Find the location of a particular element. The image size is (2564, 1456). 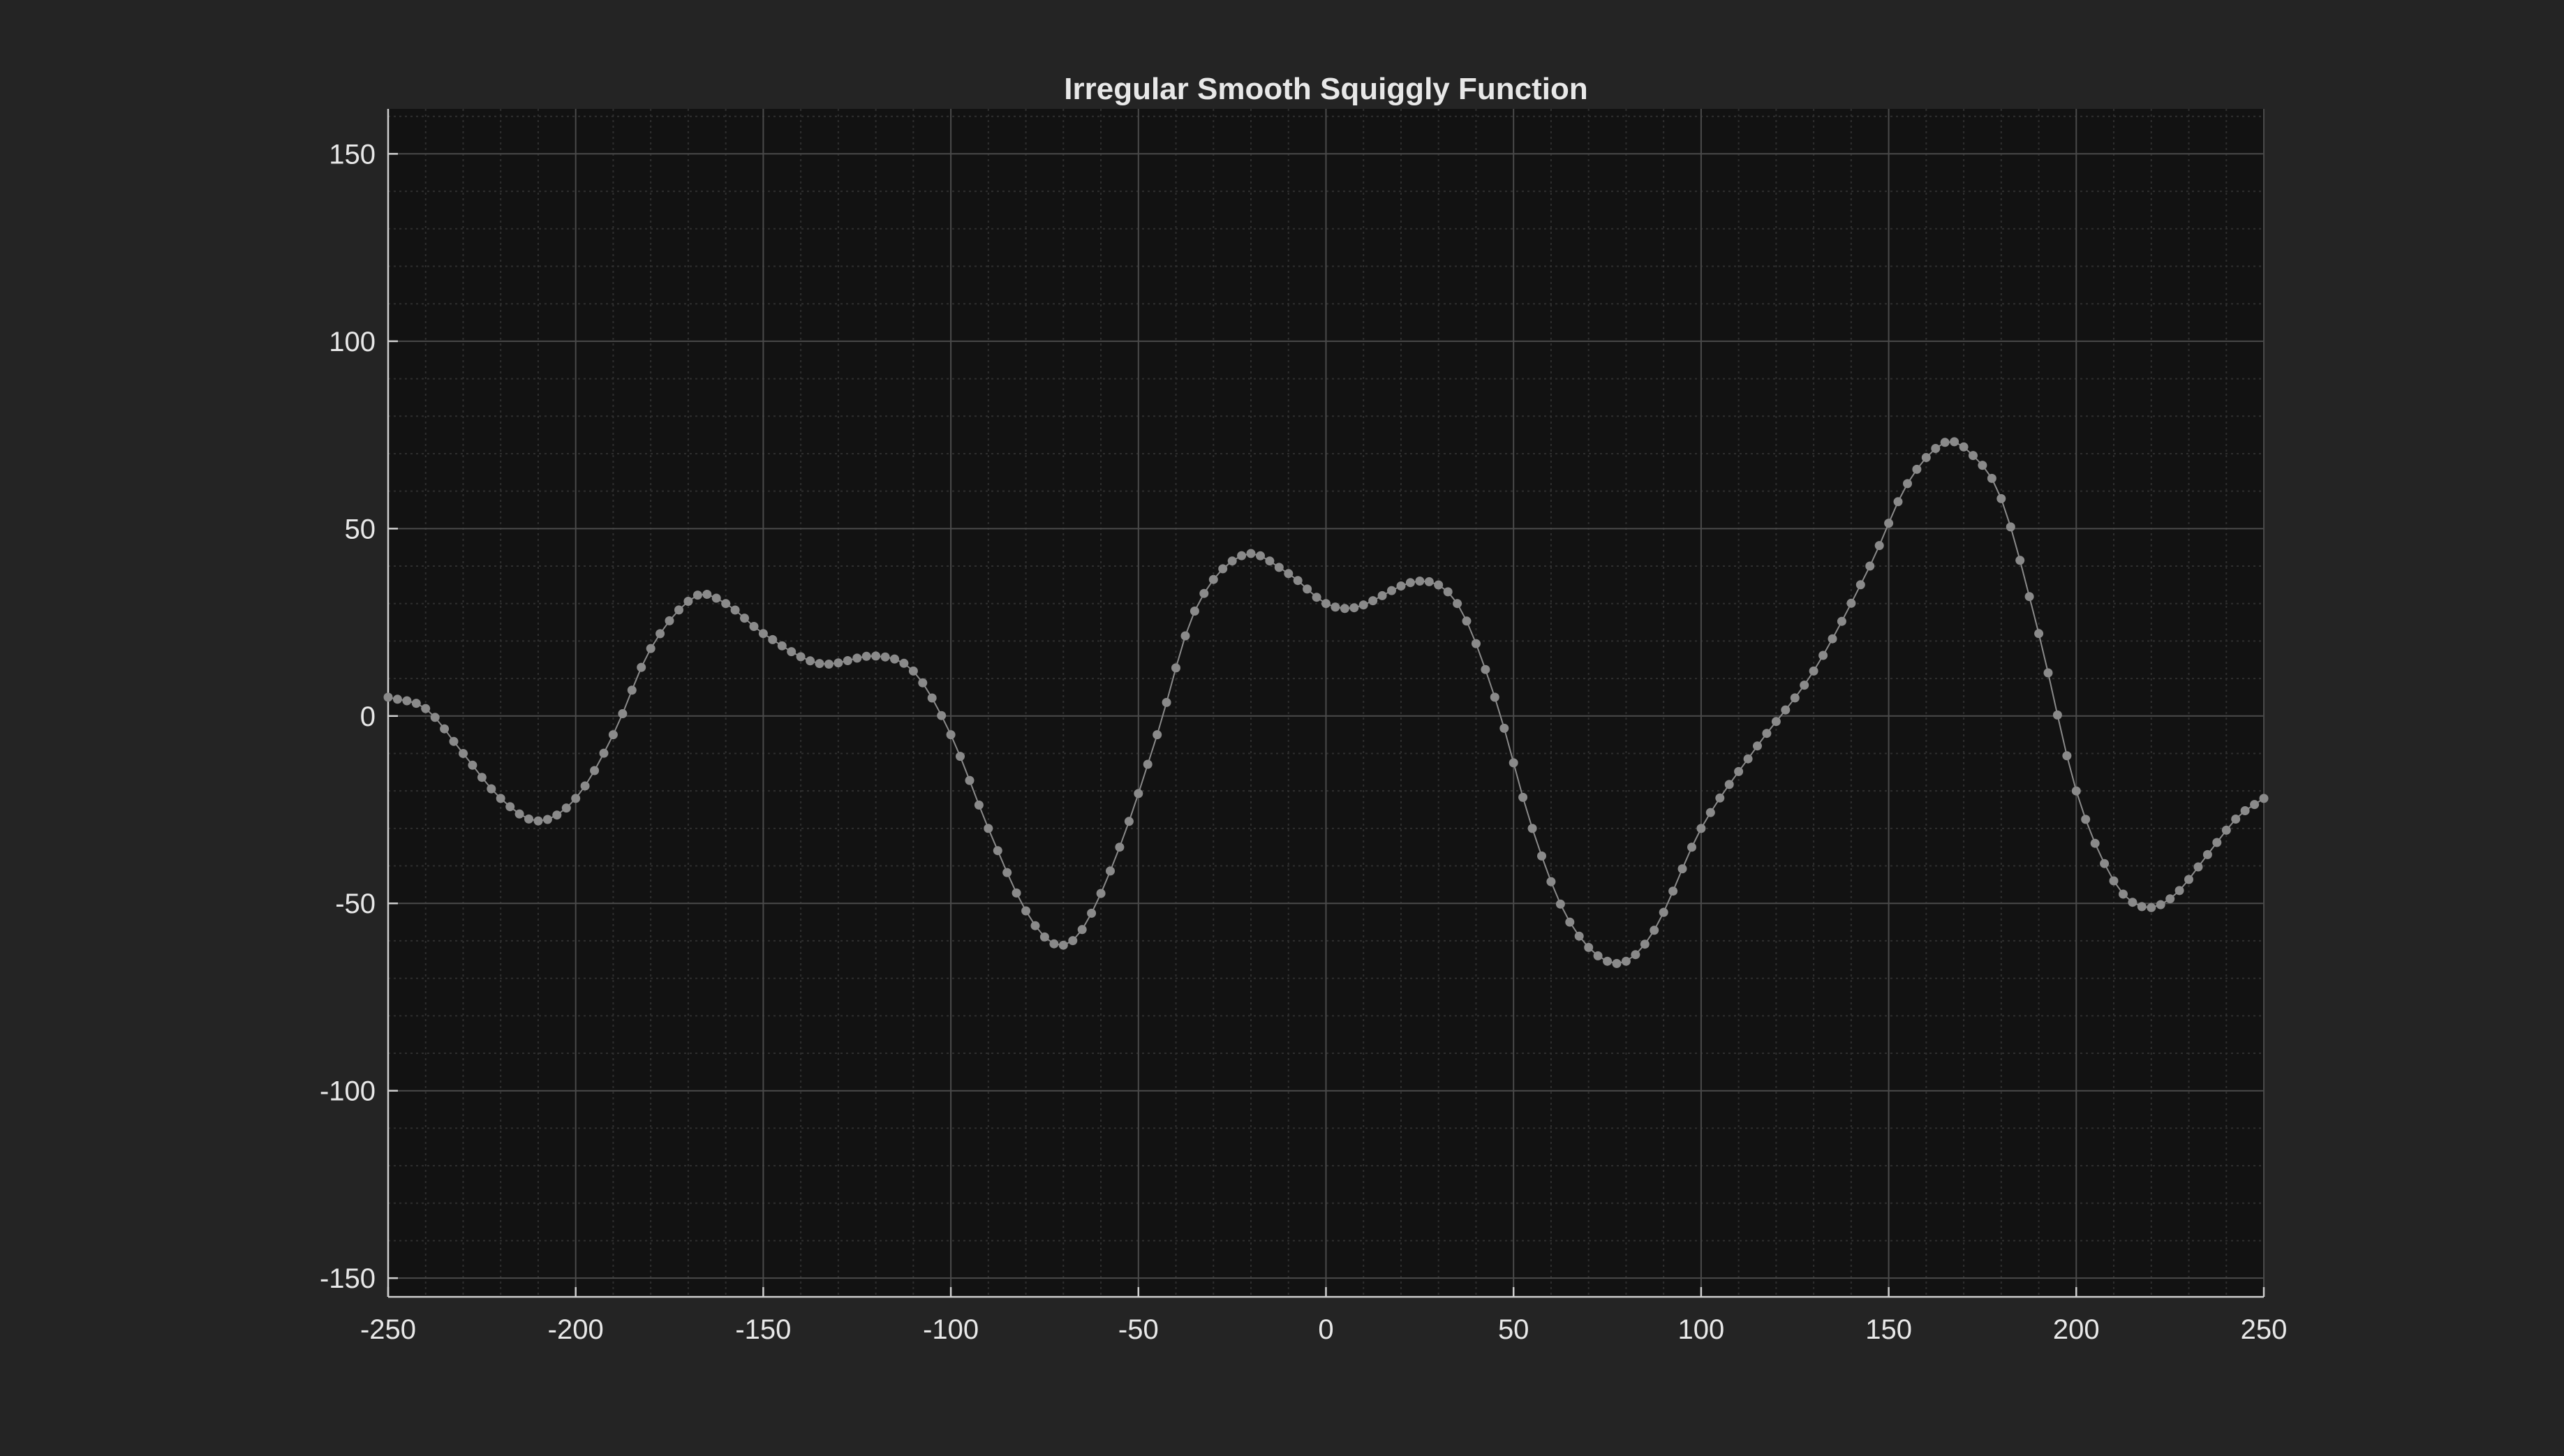

x-tick-label: 250 is located at coordinates (2264, 1329).